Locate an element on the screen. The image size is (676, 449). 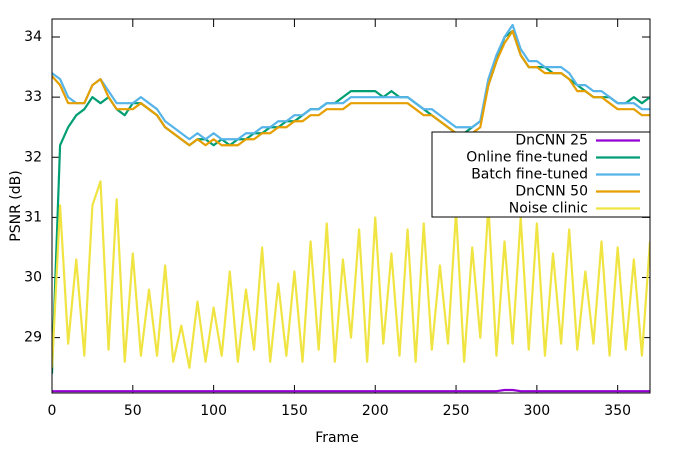
x-tick-label: 200 is located at coordinates (375, 411).